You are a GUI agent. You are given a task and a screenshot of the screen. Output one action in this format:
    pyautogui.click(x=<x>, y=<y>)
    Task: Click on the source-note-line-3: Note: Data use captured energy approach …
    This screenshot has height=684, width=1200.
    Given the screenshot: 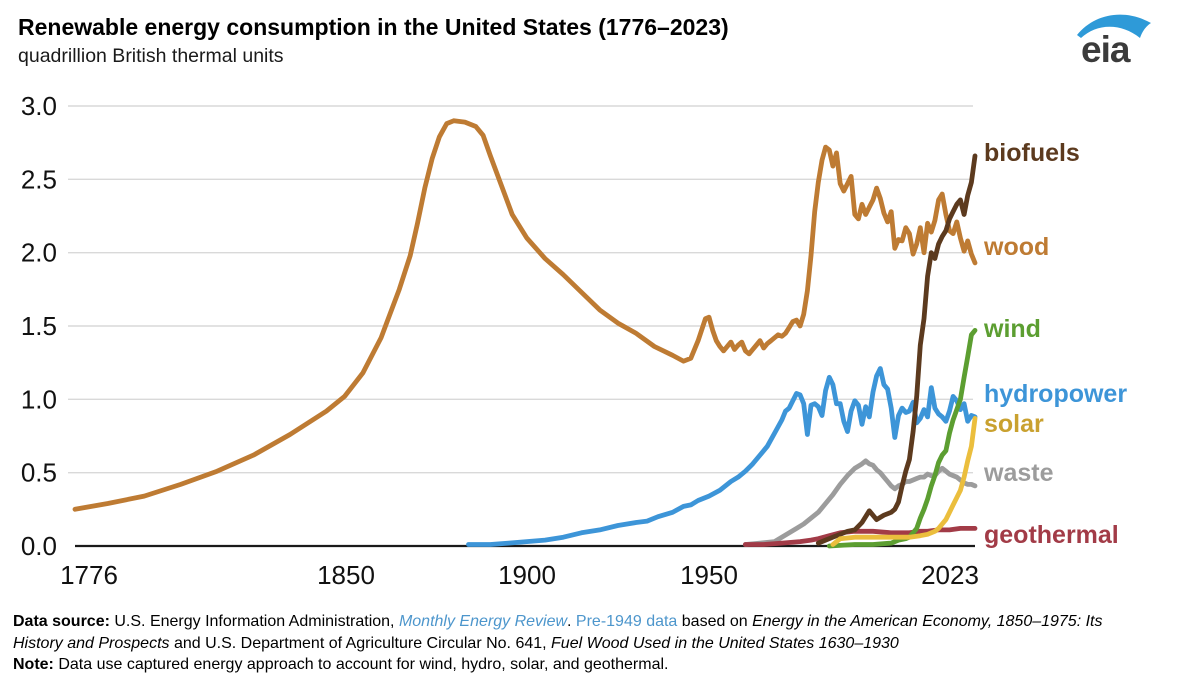 What is the action you would take?
    pyautogui.click(x=603, y=665)
    